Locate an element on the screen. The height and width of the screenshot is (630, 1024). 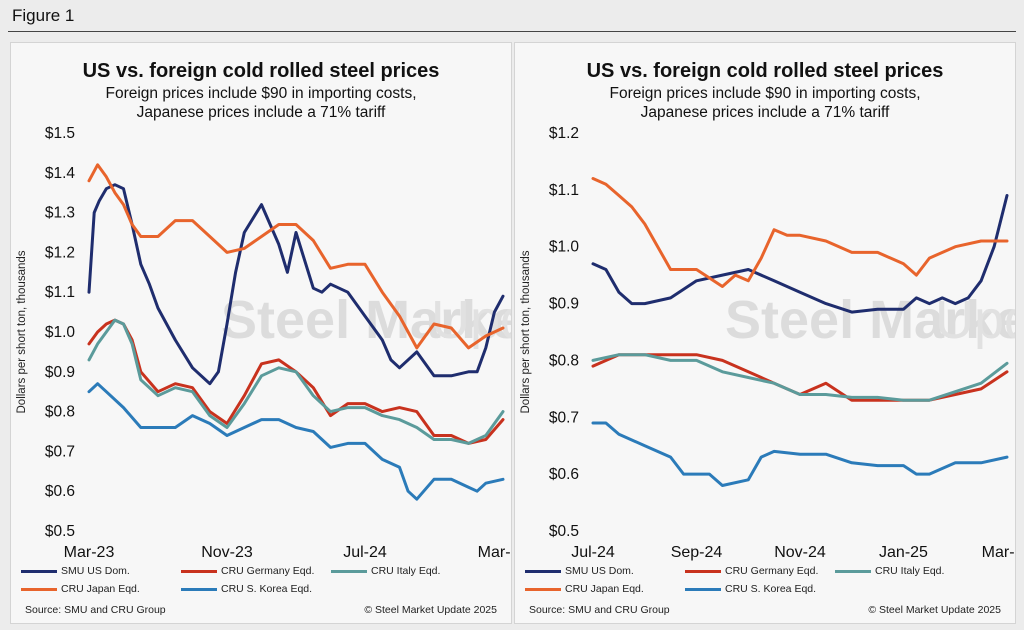
y-tick-label: $1.3 is located at coordinates (60, 213).